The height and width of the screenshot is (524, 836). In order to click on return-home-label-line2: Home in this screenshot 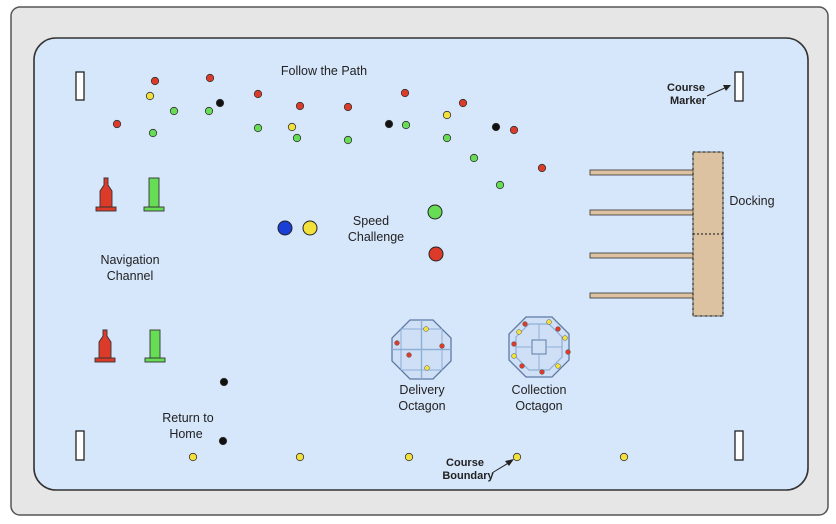, I will do `click(185, 434)`.